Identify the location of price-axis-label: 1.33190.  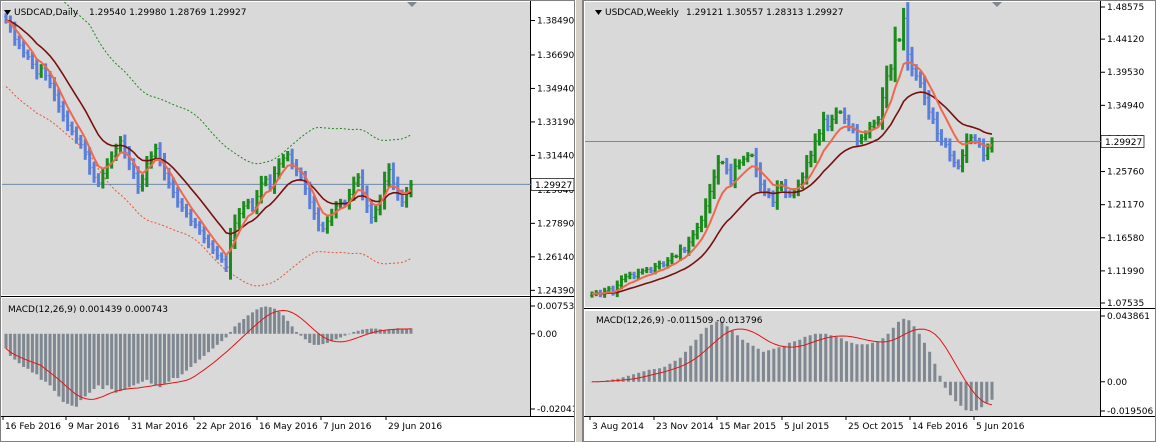
(555, 123).